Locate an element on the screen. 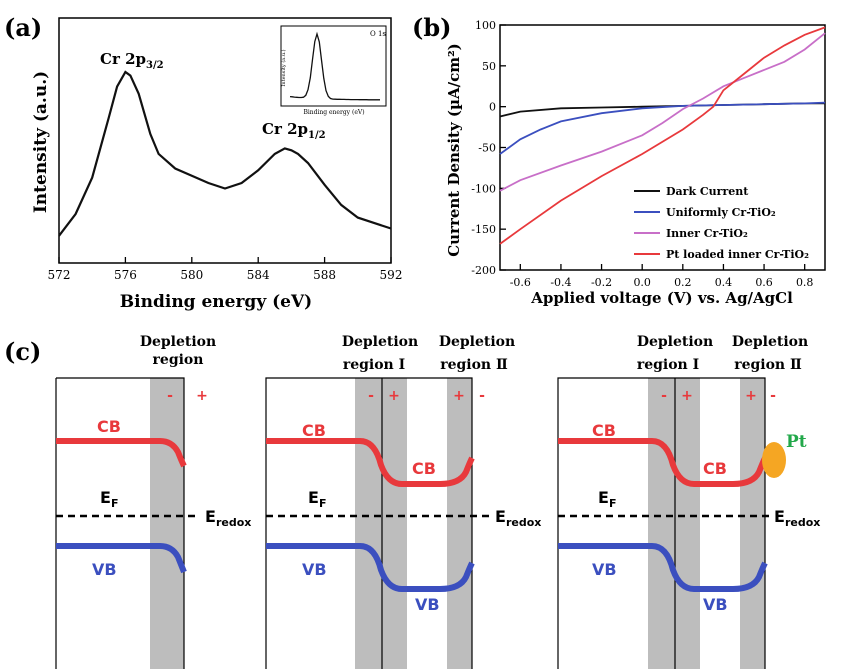 The image size is (842, 669). panel-a-frame is located at coordinates (225, 140).